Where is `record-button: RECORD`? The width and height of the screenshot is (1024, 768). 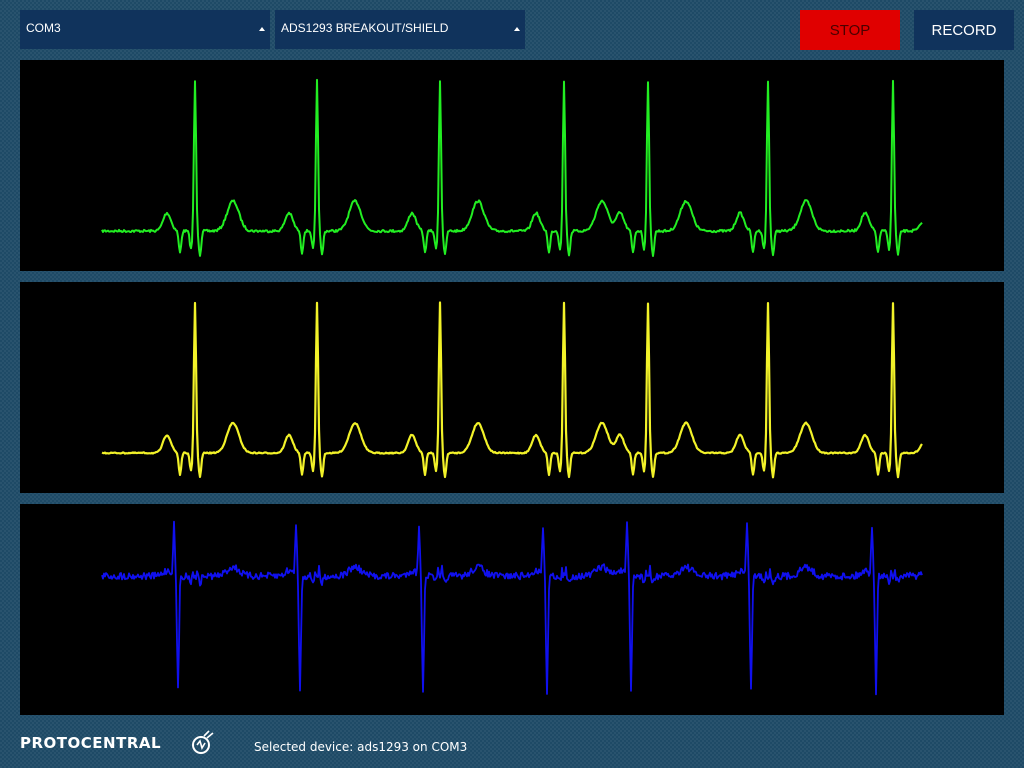
record-button: RECORD is located at coordinates (964, 30).